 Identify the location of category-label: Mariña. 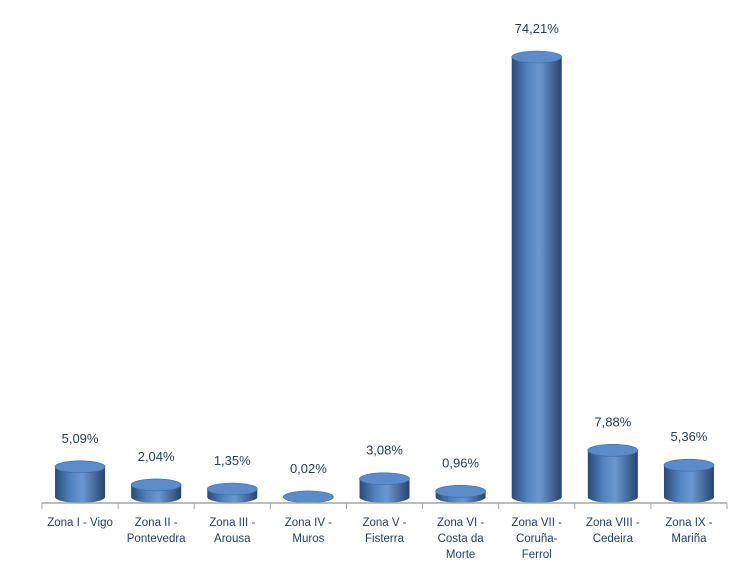
(689, 539).